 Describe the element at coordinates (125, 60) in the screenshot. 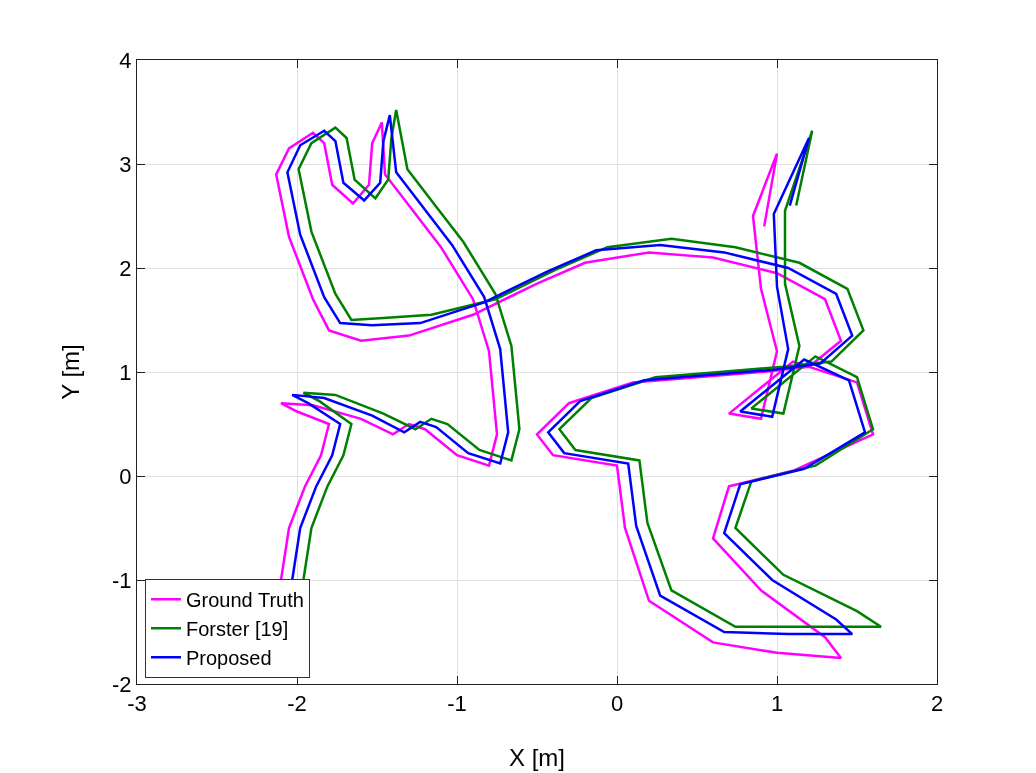

I see `y-tick-label: 4` at that location.